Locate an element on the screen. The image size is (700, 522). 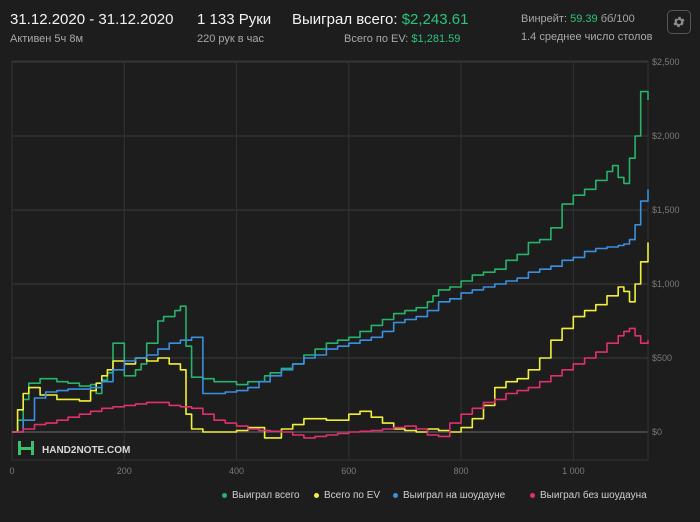
legend-item-ev-total: Всего по EV is located at coordinates (347, 495).